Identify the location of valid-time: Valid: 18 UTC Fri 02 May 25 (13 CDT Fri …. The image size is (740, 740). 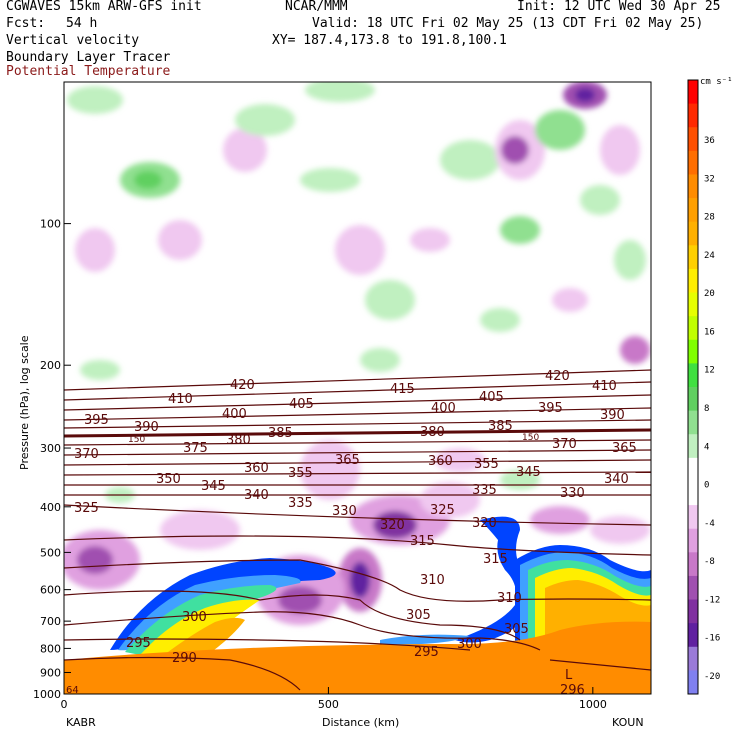
(508, 23).